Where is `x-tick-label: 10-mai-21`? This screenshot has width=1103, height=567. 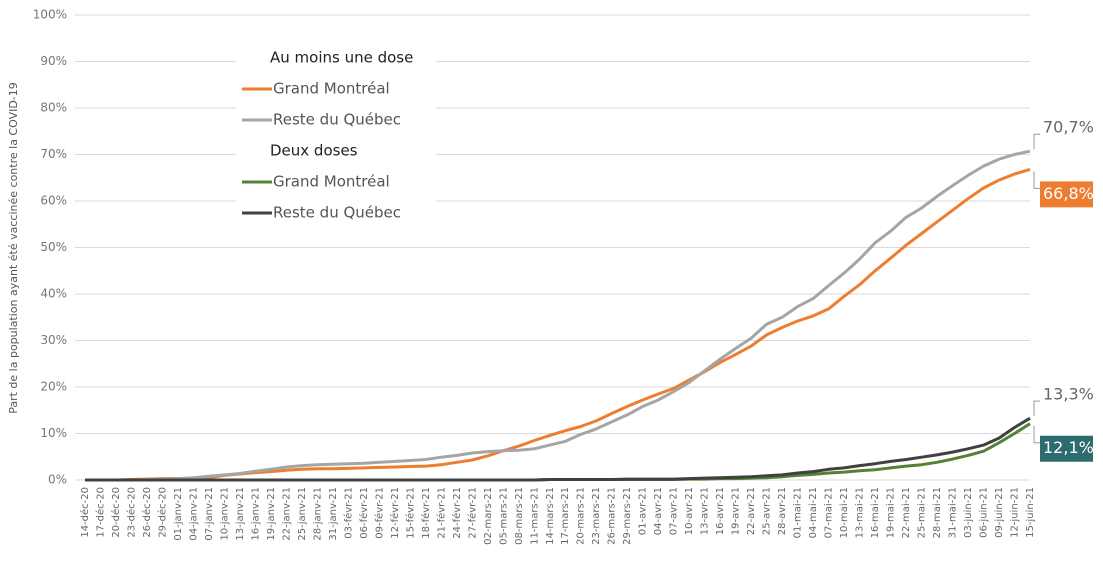
x-tick-label: 10-mai-21 is located at coordinates (844, 512).